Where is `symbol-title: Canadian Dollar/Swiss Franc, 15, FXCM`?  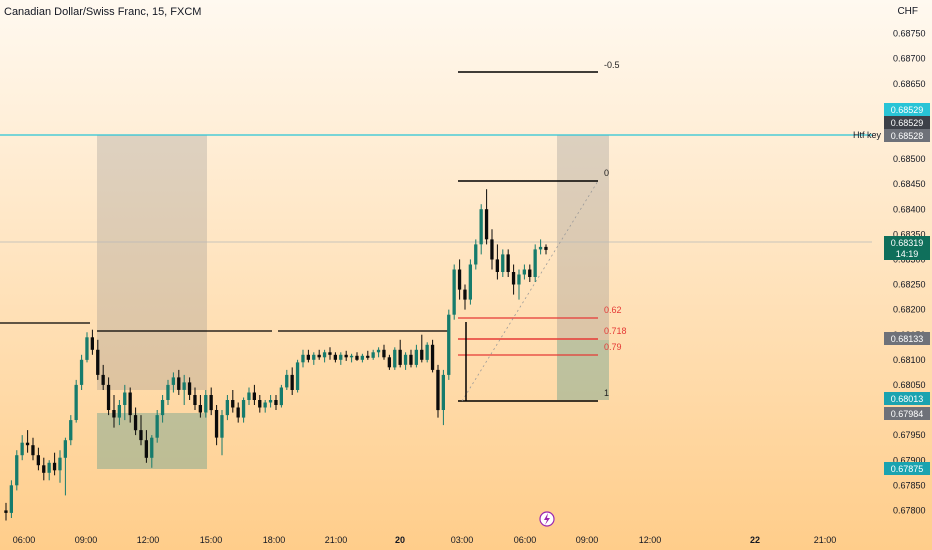
symbol-title: Canadian Dollar/Swiss Franc, 15, FXCM is located at coordinates (103, 12).